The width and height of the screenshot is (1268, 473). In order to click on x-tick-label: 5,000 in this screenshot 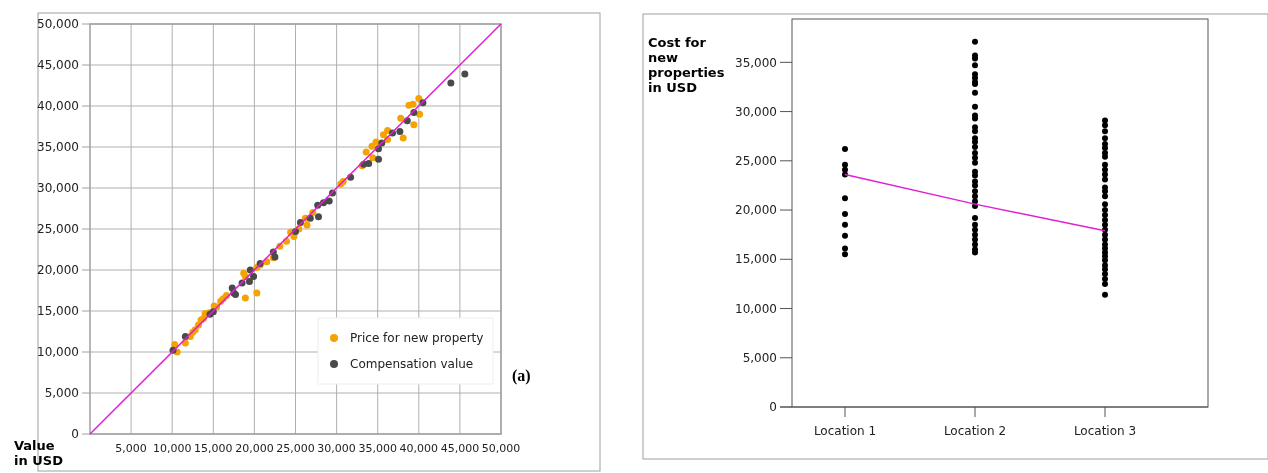, I will do `click(131, 448)`.